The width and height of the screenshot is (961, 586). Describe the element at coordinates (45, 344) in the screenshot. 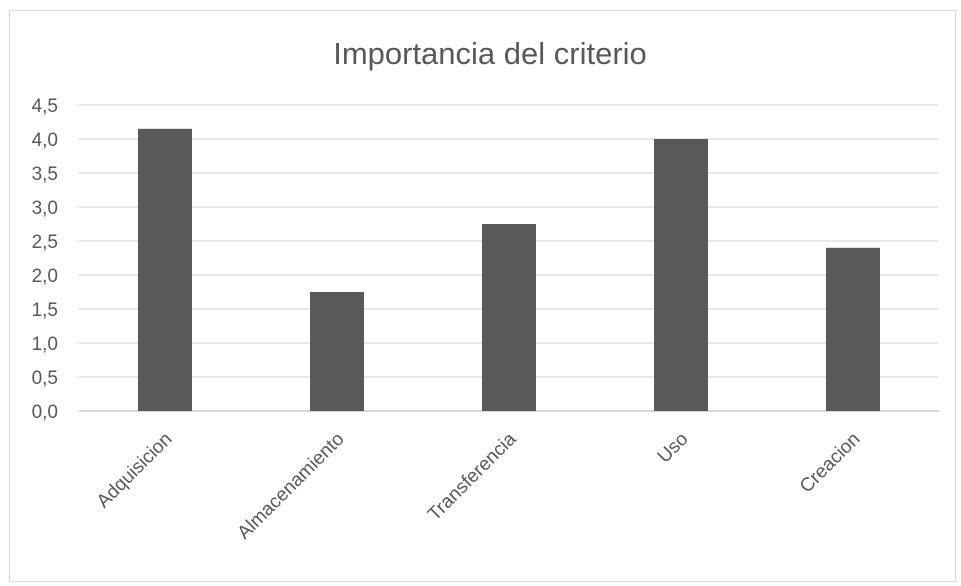

I see `y-tick-label: 1,0` at that location.